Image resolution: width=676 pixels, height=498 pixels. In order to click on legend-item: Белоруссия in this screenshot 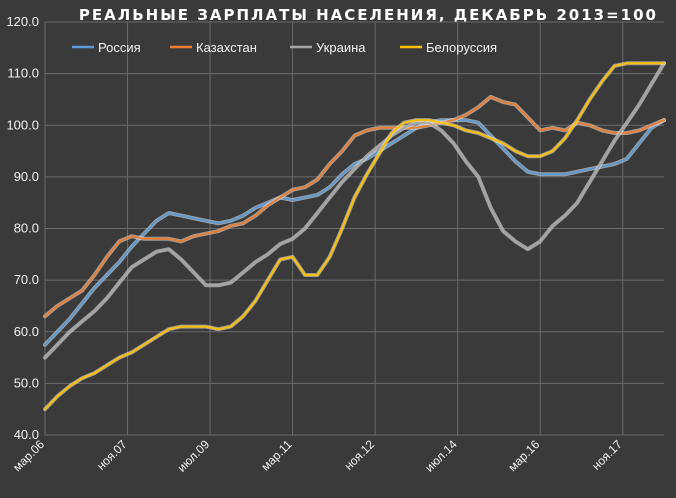, I will do `click(448, 47)`.